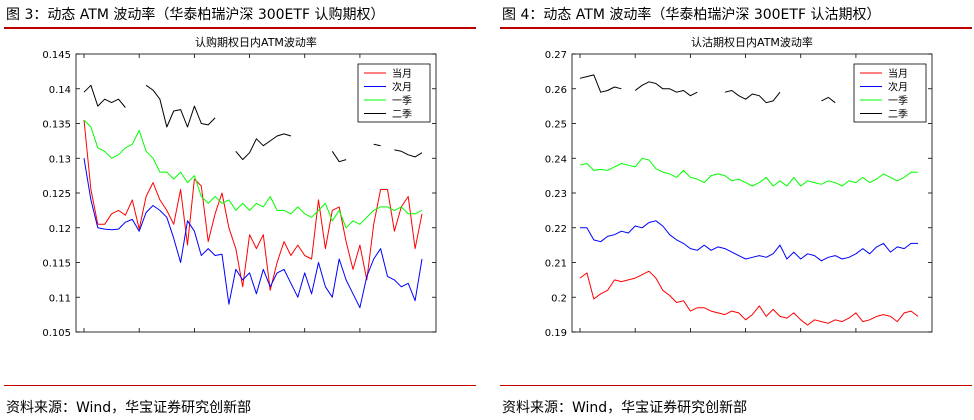 This screenshot has width=974, height=420. Describe the element at coordinates (56, 125) in the screenshot. I see `y-tick-label: 0.135` at that location.